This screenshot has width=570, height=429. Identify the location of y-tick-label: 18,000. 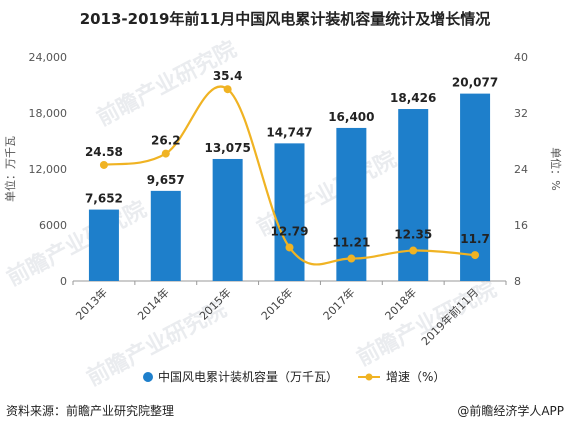
(48, 113).